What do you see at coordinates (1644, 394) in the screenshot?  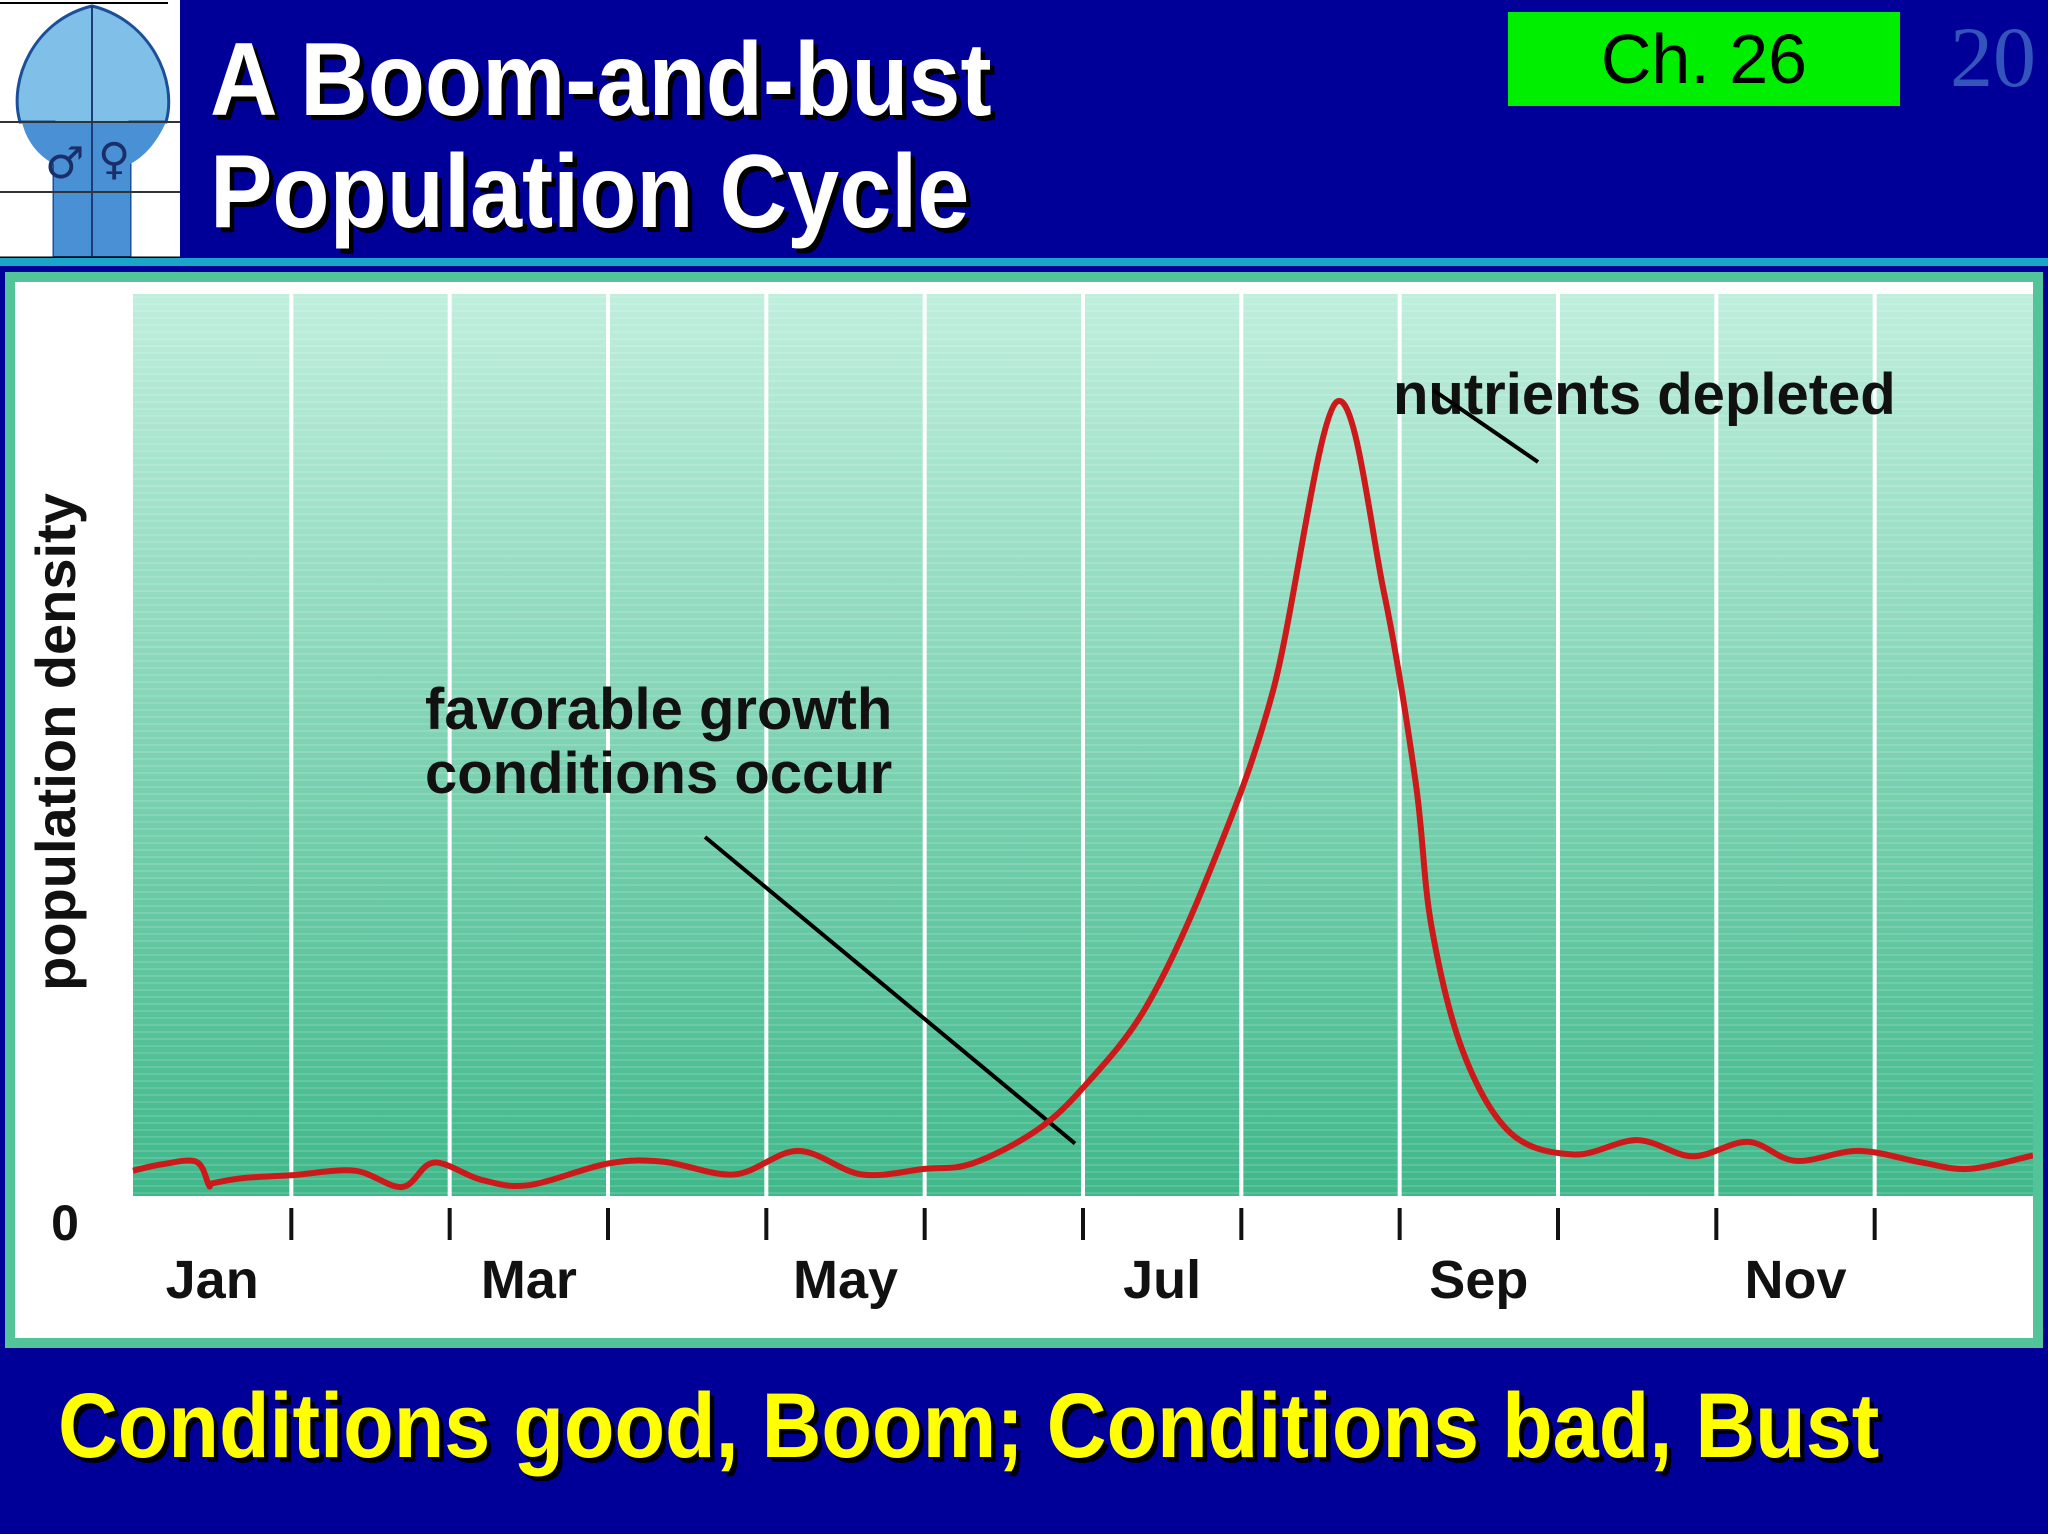 I see `annotation-nutrients-depleted-text: nutrients depleted` at bounding box center [1644, 394].